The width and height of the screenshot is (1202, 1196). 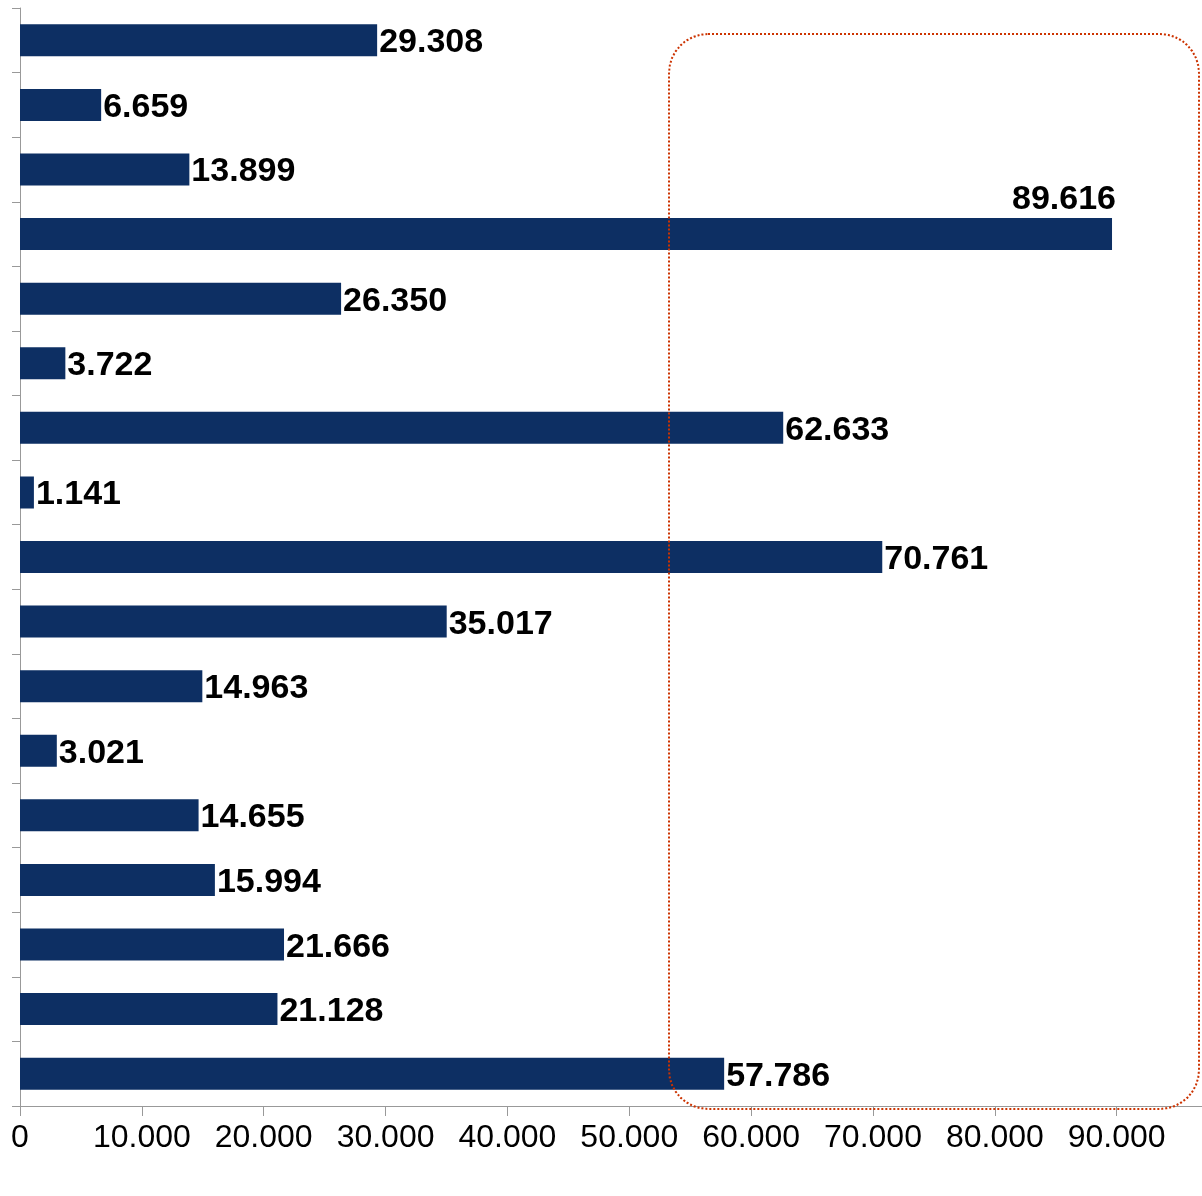 What do you see at coordinates (936, 557) in the screenshot?
I see `data-label: 70.761` at bounding box center [936, 557].